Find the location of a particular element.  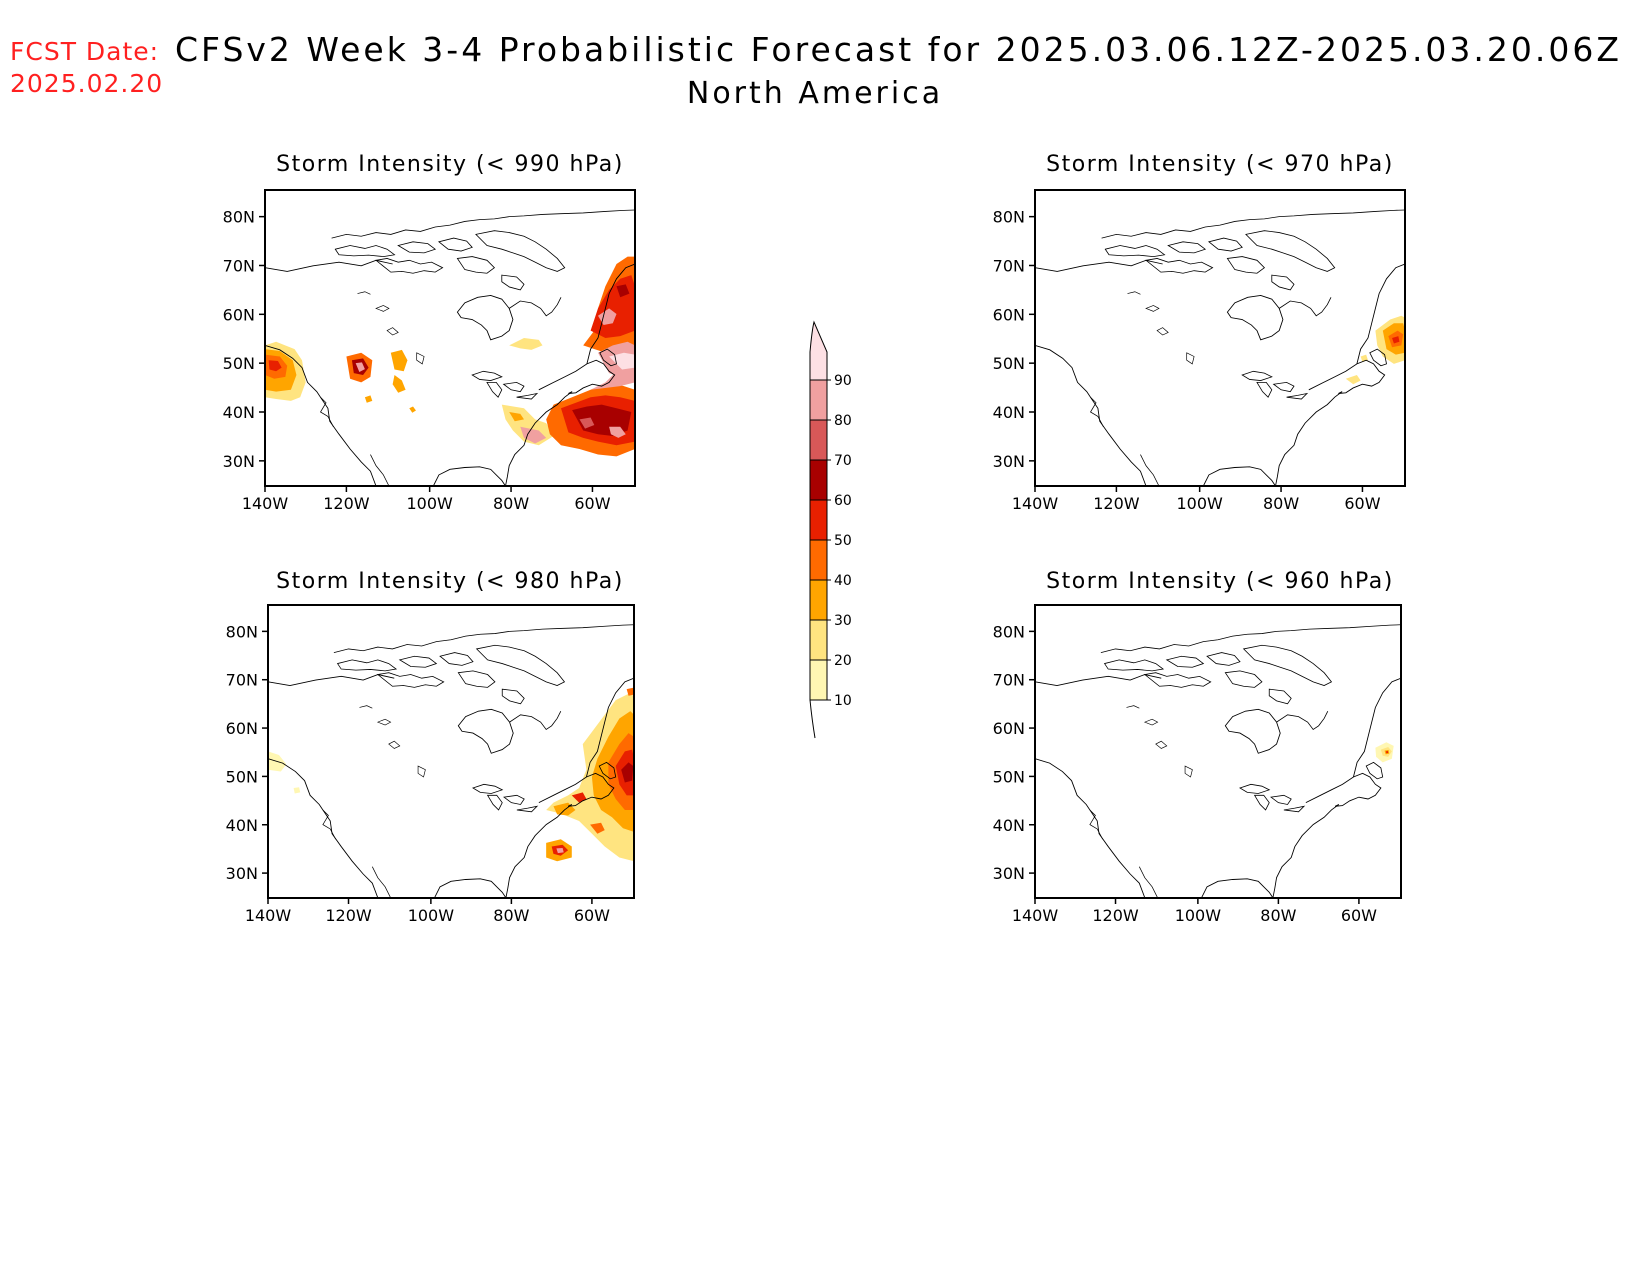

colorbar-label: 40 is located at coordinates (843, 581).